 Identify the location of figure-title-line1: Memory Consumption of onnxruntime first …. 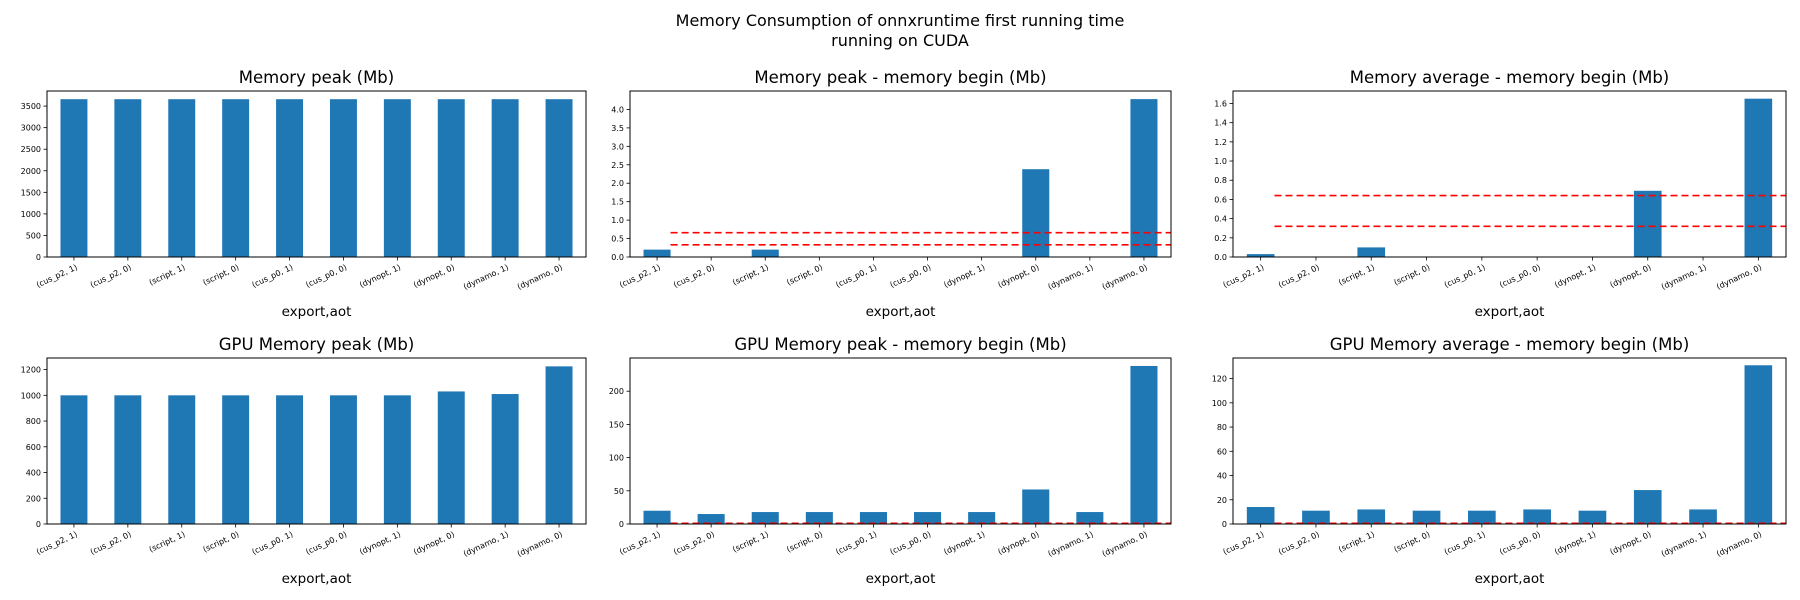
(900, 20).